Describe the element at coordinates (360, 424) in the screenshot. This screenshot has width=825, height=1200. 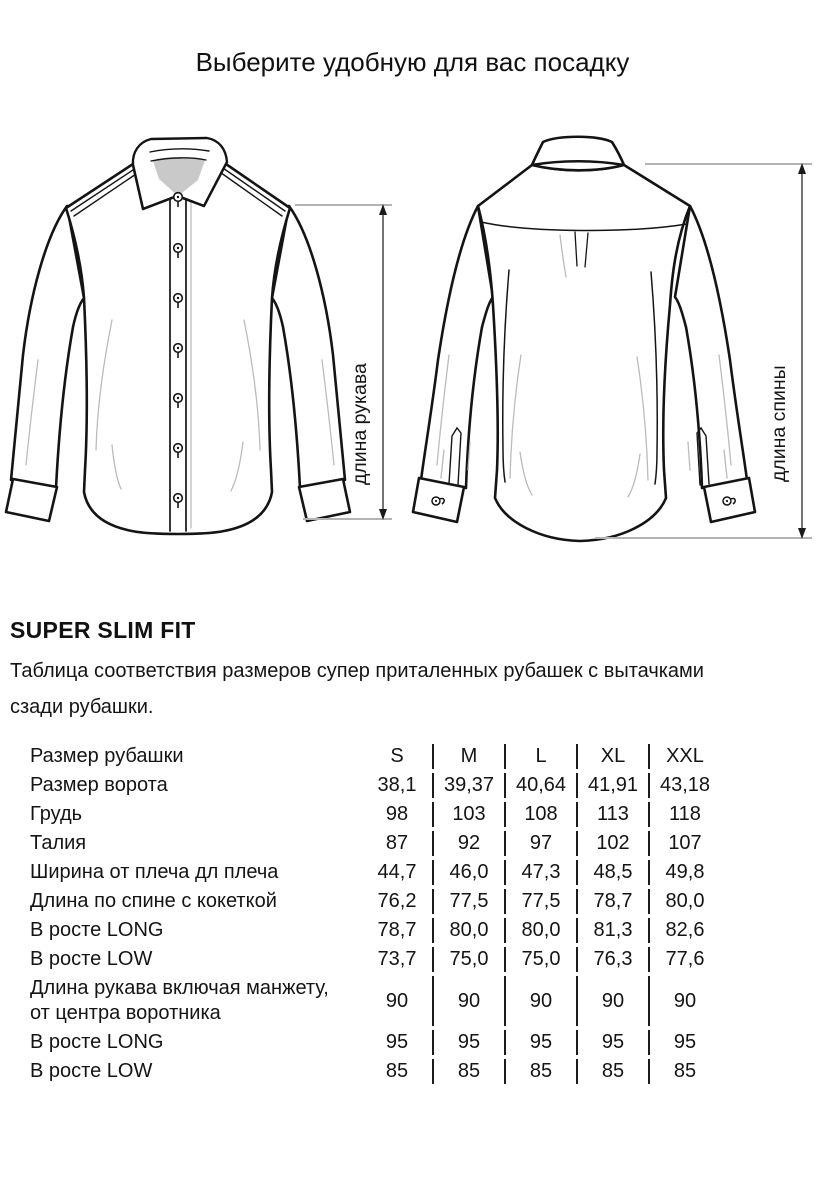
I see `sleeve-length-label: длина рукава` at that location.